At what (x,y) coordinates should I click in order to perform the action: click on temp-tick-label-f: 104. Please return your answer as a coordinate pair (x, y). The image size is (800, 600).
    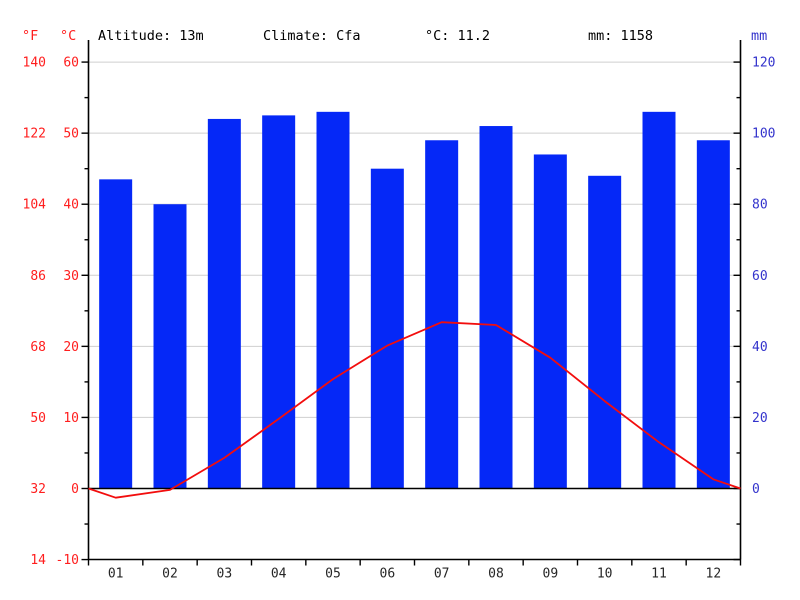
    Looking at the image, I should click on (35, 205).